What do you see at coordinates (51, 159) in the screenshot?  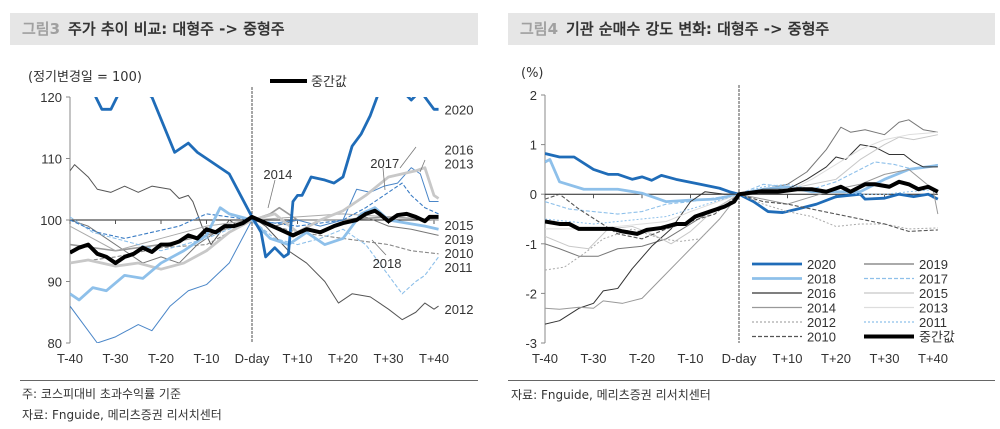 I see `y-tick-label: 110` at bounding box center [51, 159].